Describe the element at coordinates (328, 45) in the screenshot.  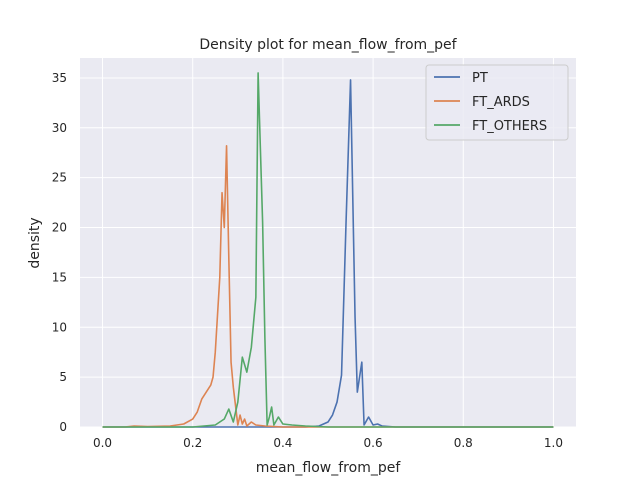
I see `chart-title: Density plot for mean_flow_from_pef` at that location.